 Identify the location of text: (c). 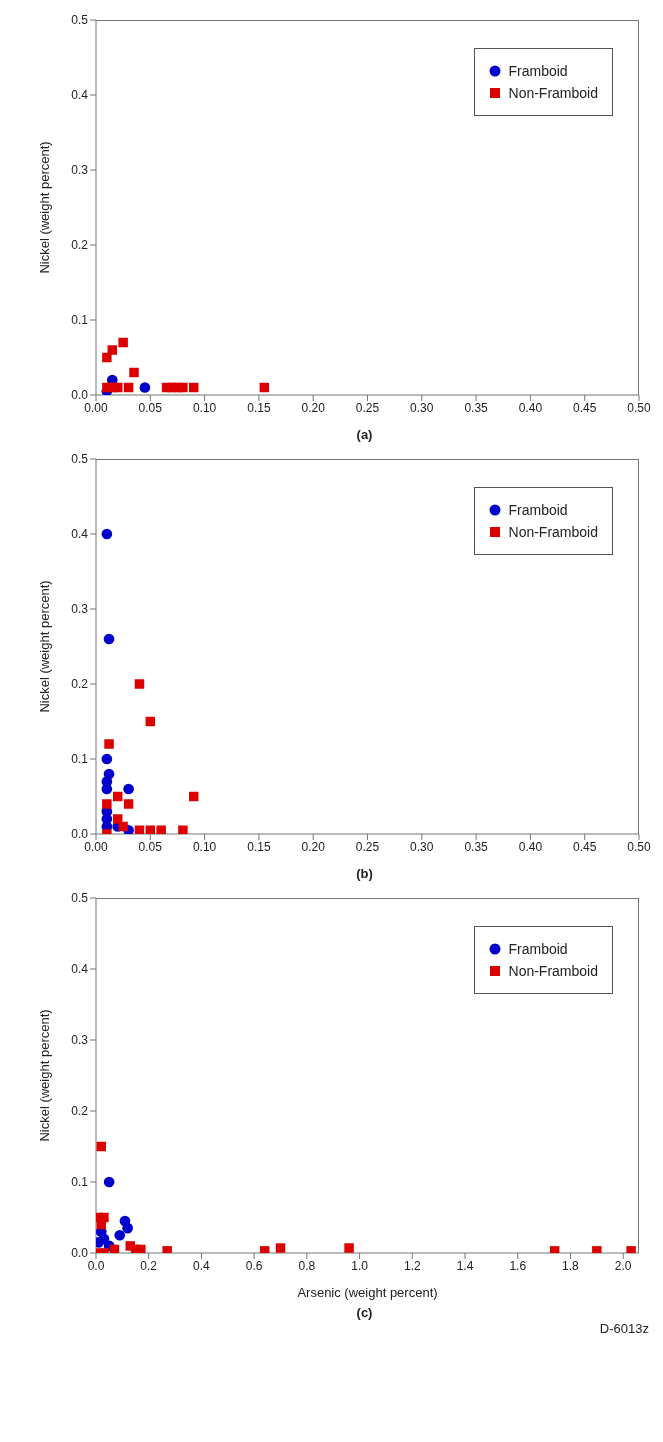
(364, 1312).